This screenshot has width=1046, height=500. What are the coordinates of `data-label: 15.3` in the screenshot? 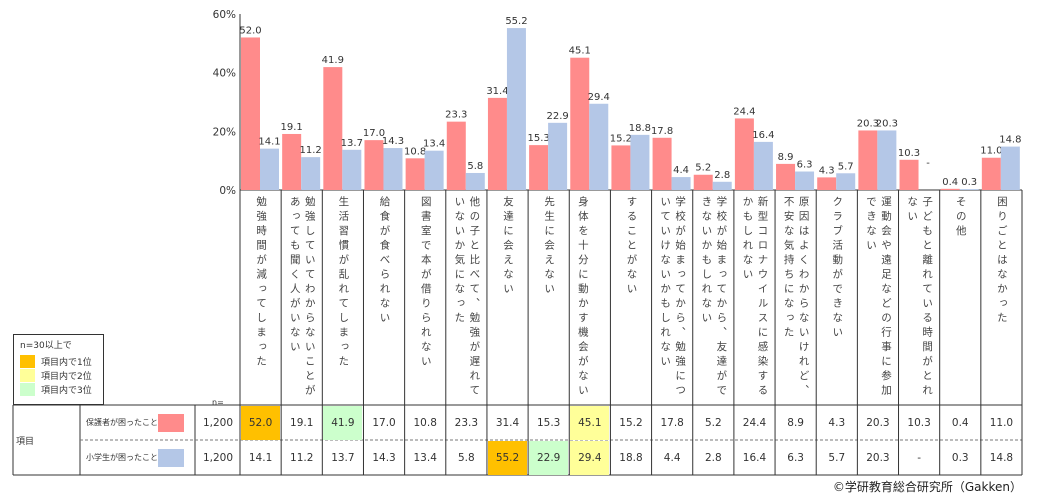 It's located at (538, 138).